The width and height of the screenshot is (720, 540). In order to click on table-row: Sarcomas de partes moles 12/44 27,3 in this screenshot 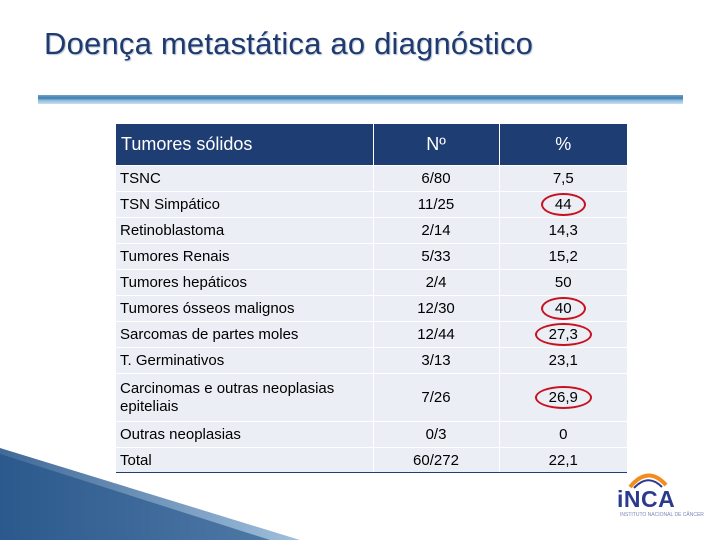, I will do `click(371, 334)`.